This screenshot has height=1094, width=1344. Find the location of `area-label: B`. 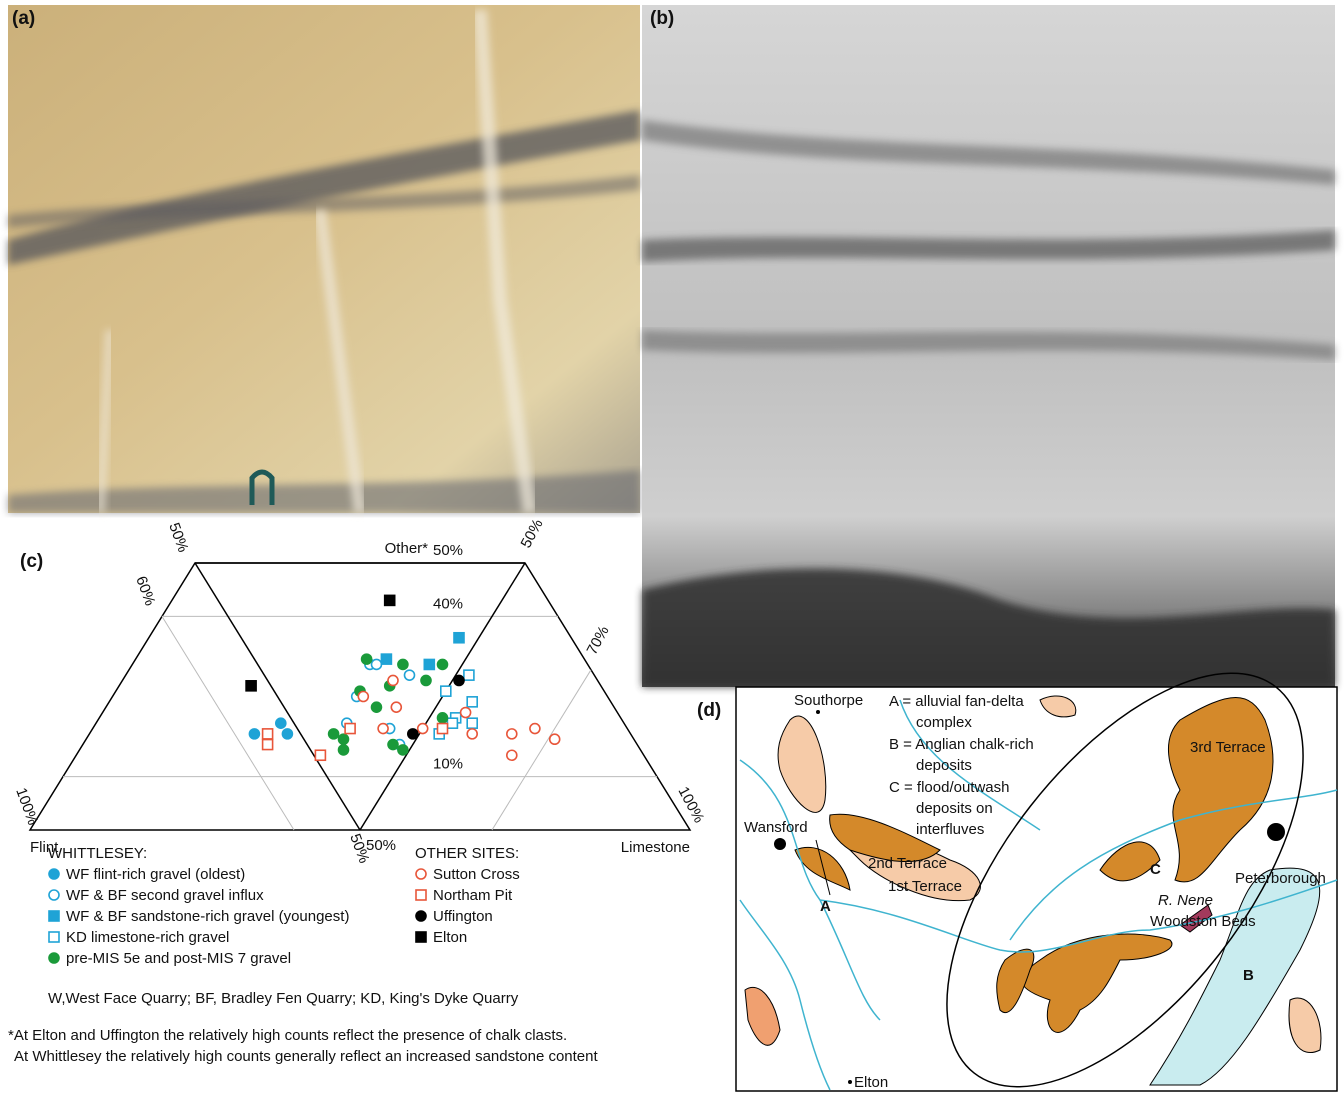

area-label: B is located at coordinates (1248, 975).